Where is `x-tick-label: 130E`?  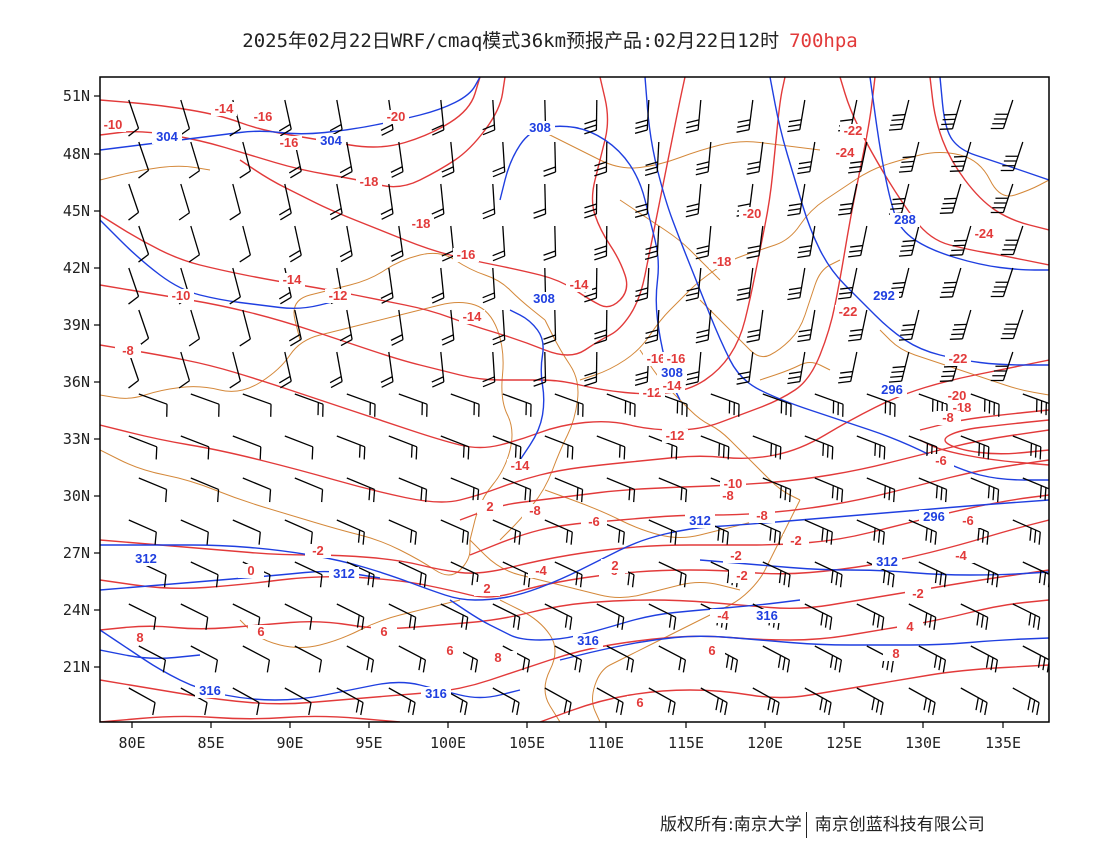 x-tick-label: 130E is located at coordinates (923, 743).